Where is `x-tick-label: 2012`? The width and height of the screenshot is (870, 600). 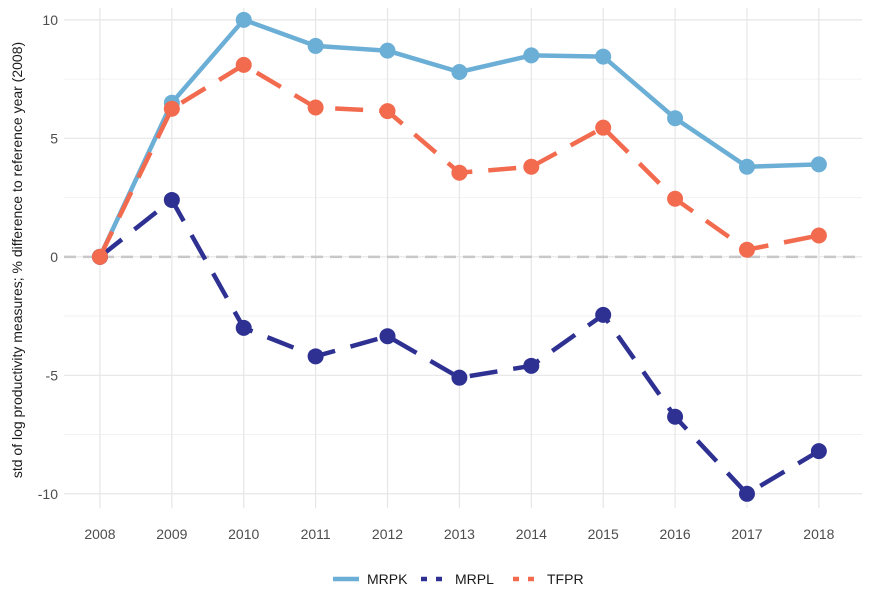
x-tick-label: 2012 is located at coordinates (387, 534).